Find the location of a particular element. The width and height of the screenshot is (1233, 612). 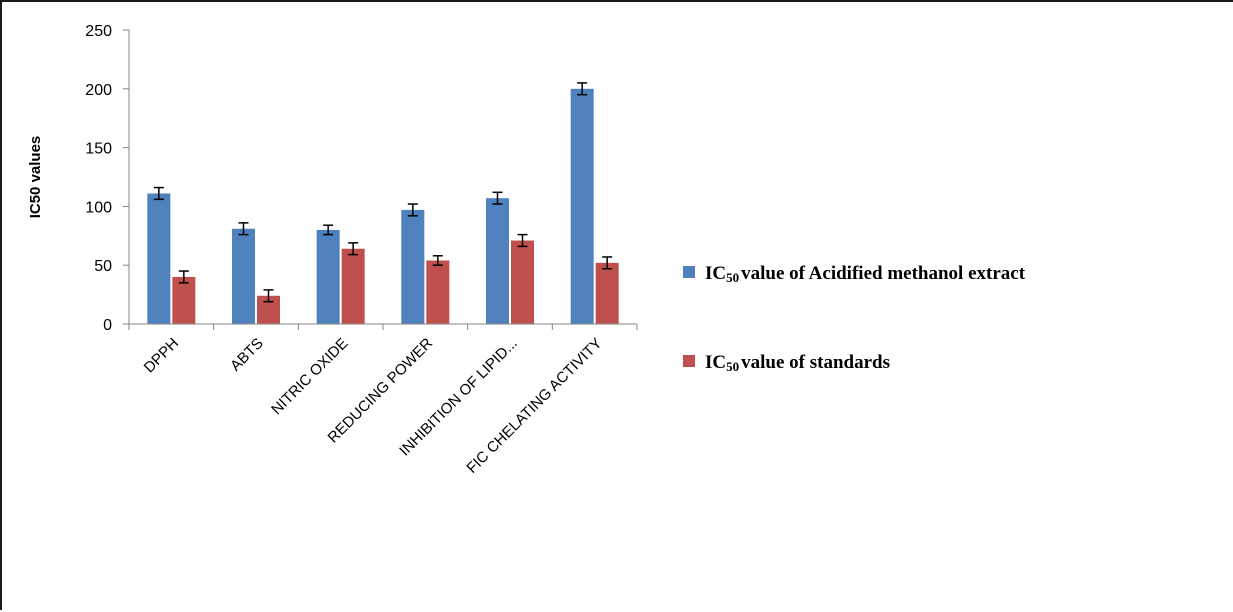

y-tick-label: 250 is located at coordinates (98, 31).